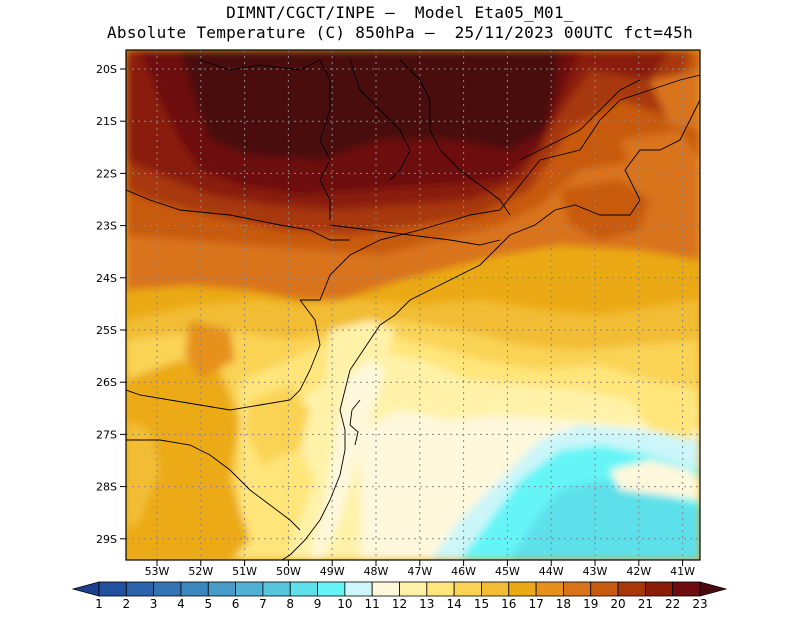 This screenshot has width=800, height=618. What do you see at coordinates (591, 604) in the screenshot?
I see `colorbar-label: 19` at bounding box center [591, 604].